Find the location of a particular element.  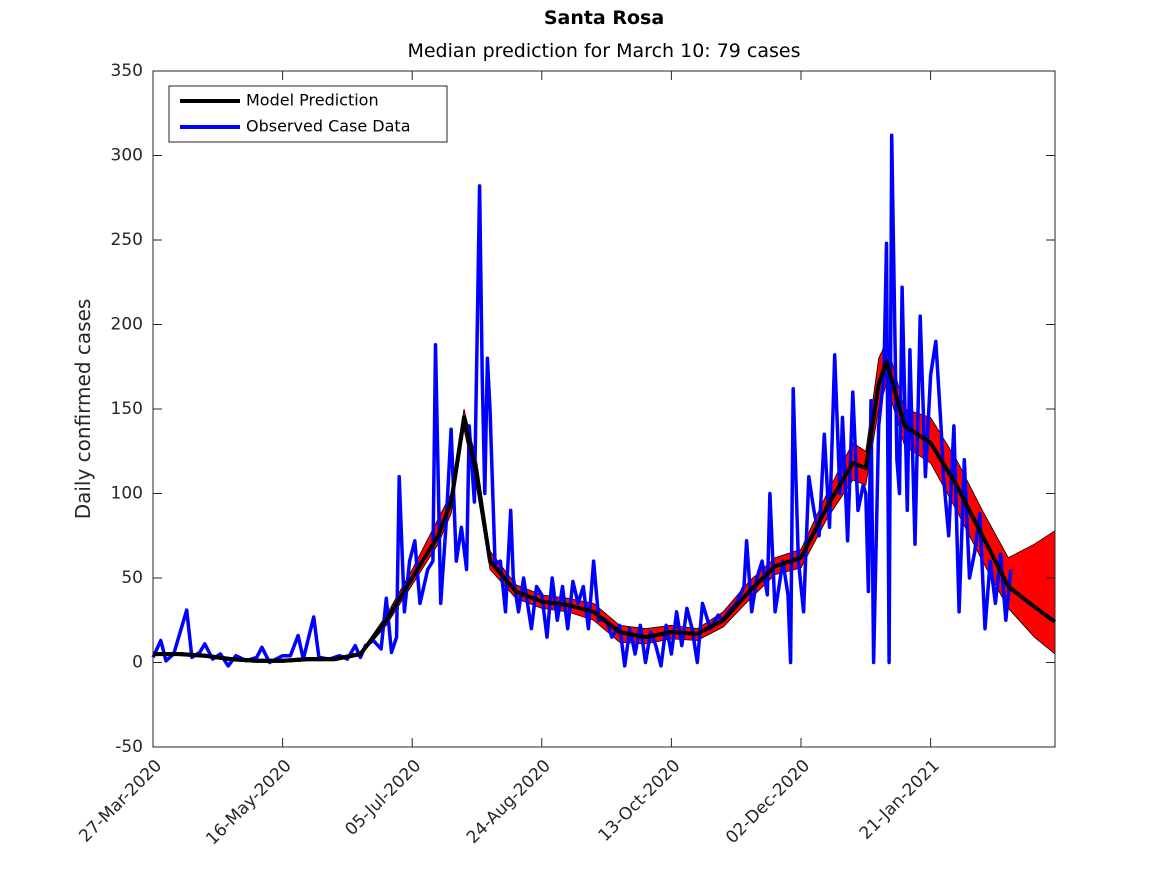

legend-label: Model Prediction is located at coordinates (312, 100).